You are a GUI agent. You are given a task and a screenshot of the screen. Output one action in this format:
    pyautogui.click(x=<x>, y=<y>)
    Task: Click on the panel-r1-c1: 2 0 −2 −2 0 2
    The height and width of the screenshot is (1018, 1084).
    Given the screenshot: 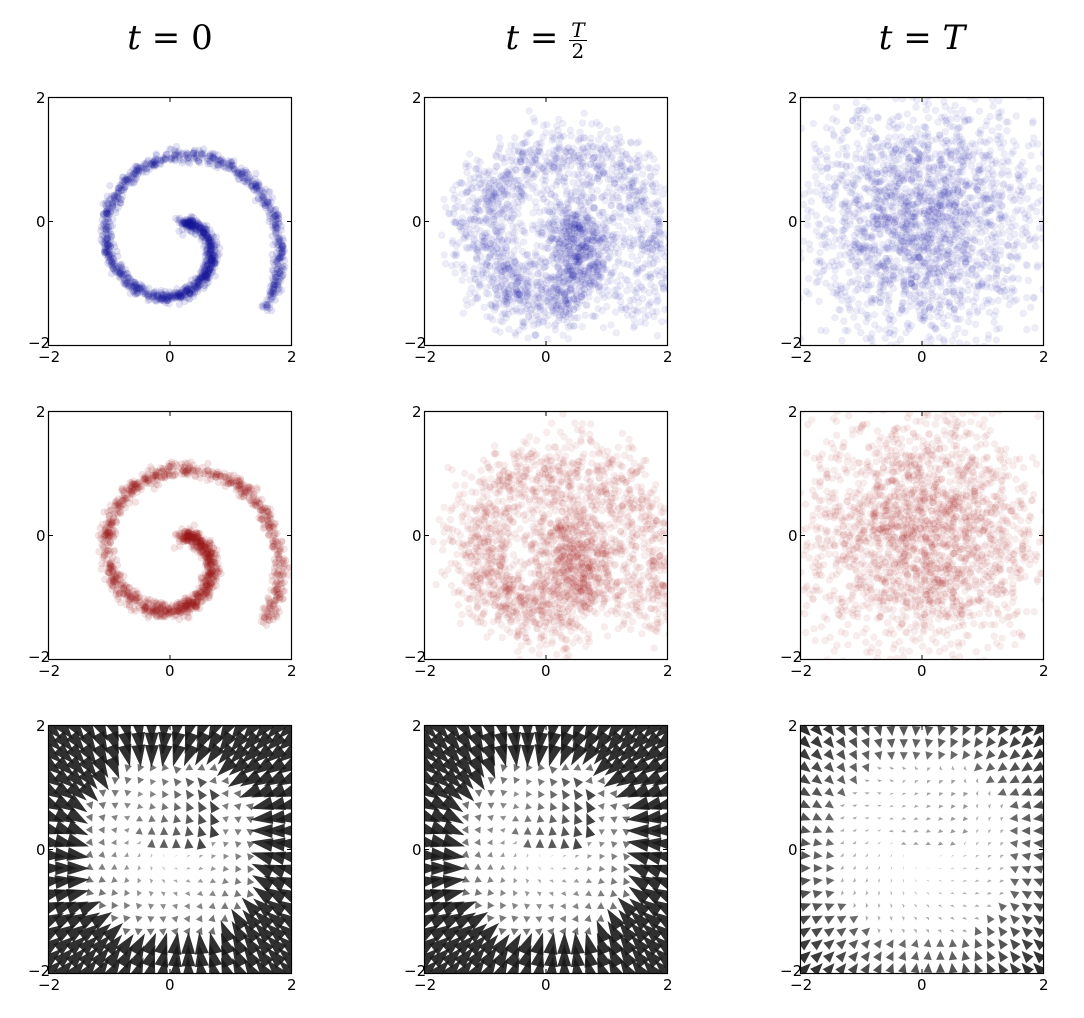 What is the action you would take?
    pyautogui.click(x=538, y=541)
    